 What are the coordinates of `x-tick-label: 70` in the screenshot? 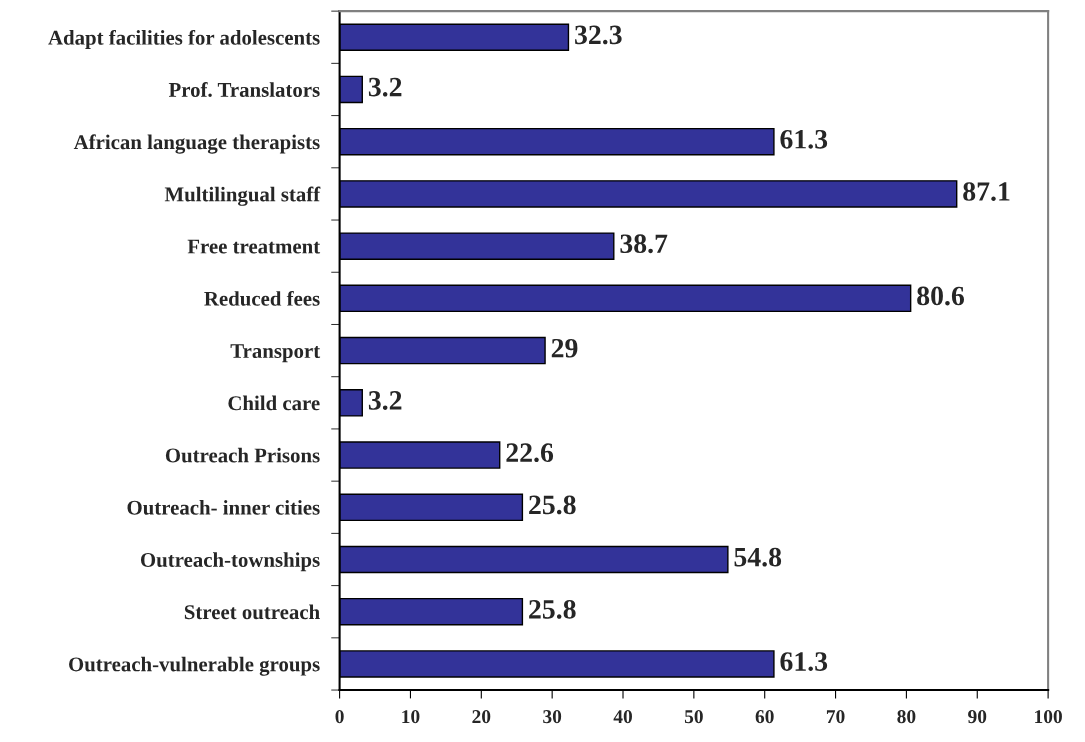 It's located at (835, 717).